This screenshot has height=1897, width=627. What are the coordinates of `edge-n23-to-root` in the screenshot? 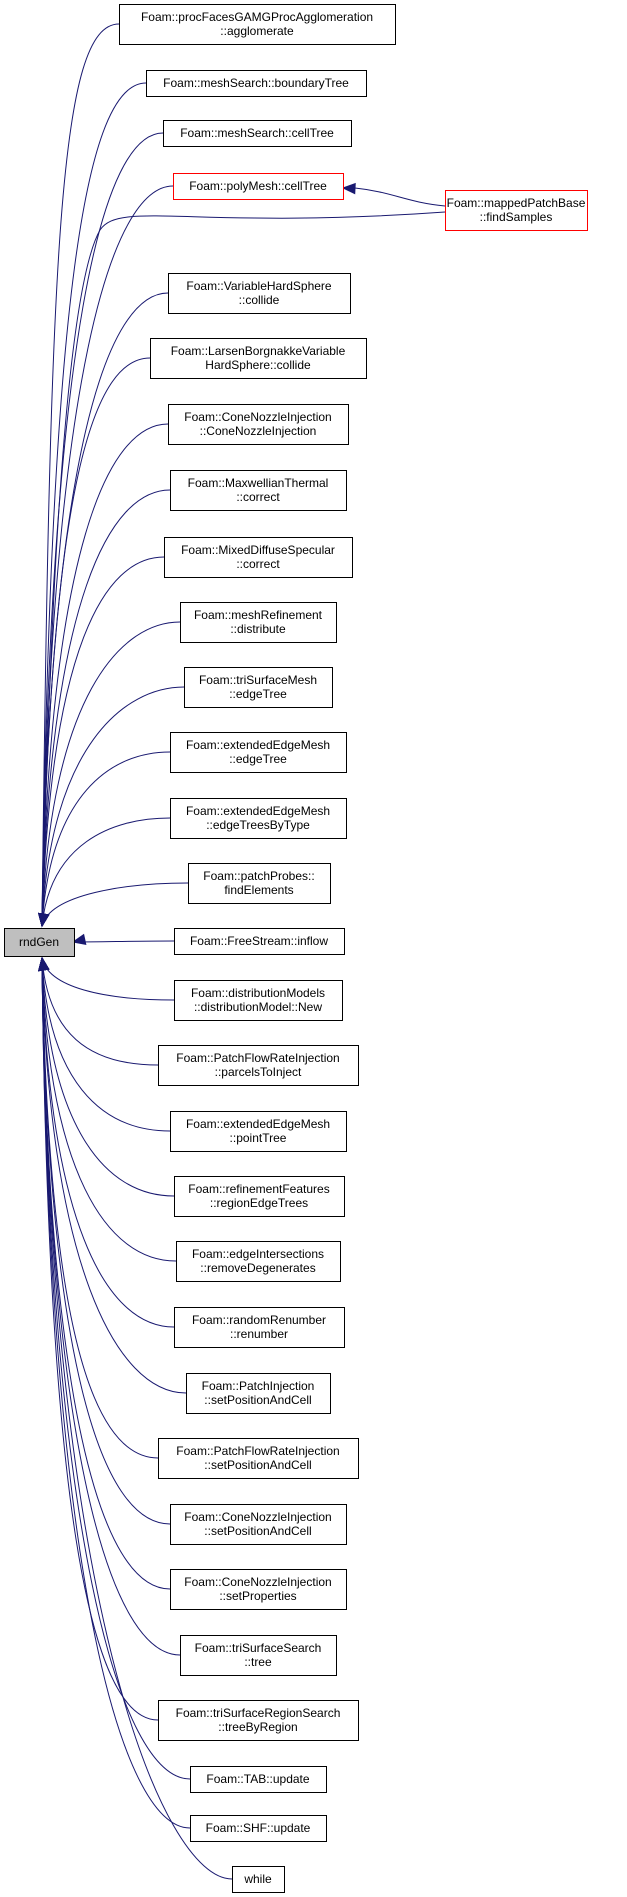 It's located at (114, 1175).